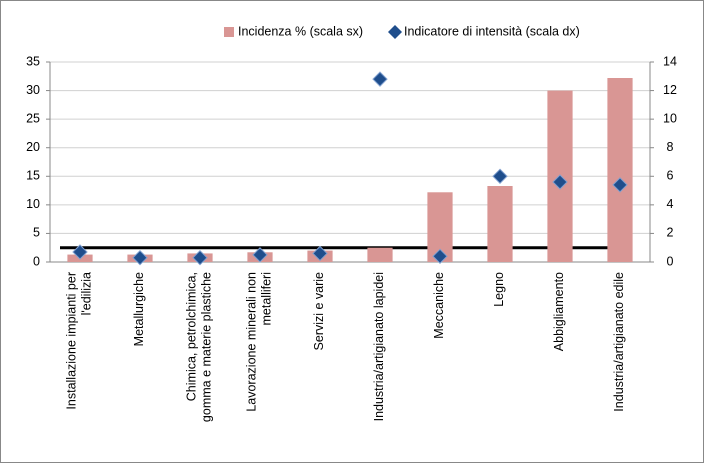 The image size is (704, 463). What do you see at coordinates (670, 204) in the screenshot?
I see `y2-tick-label: 4` at bounding box center [670, 204].